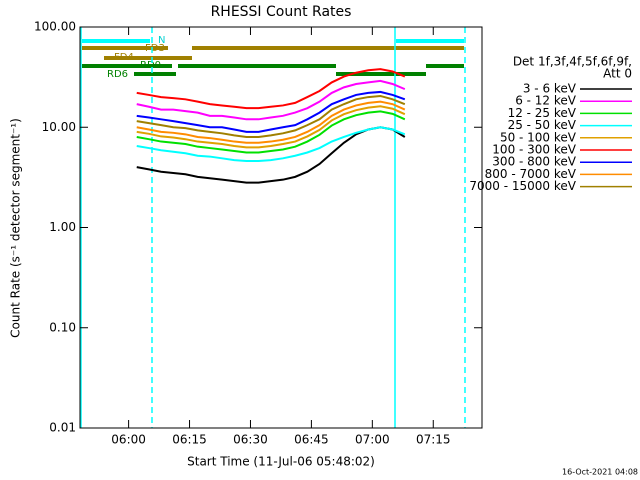 The width and height of the screenshot is (640, 480). I want to click on legend-title: Att 0, so click(617, 74).